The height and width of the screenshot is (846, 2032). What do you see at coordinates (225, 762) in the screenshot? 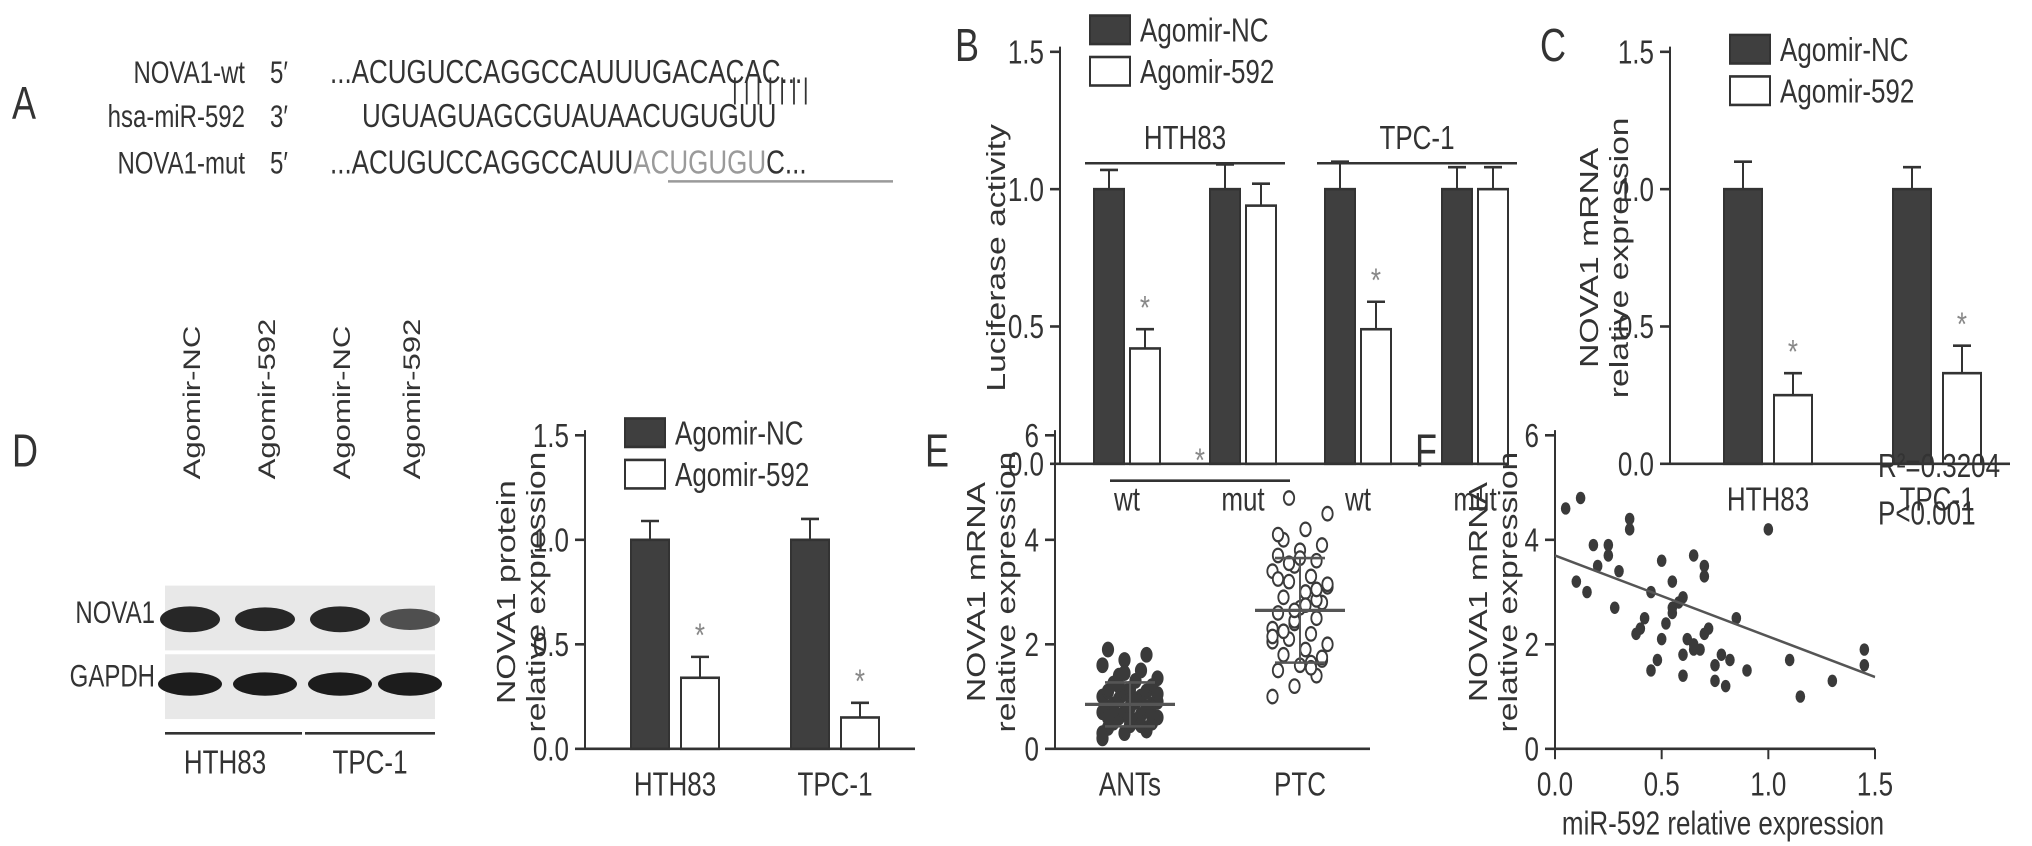
I see `blot-group-label: HTH83` at bounding box center [225, 762].